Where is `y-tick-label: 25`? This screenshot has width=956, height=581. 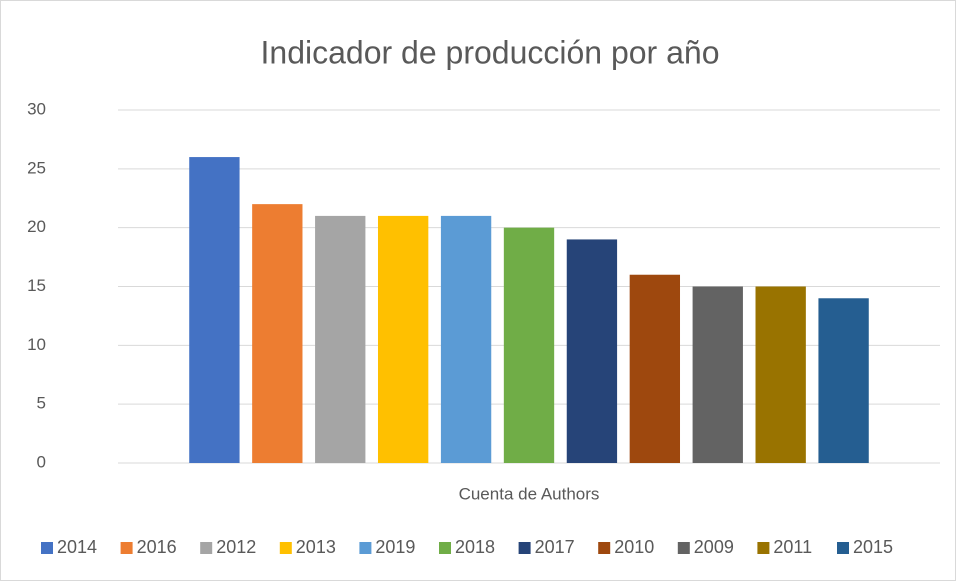
y-tick-label: 25 is located at coordinates (36, 167).